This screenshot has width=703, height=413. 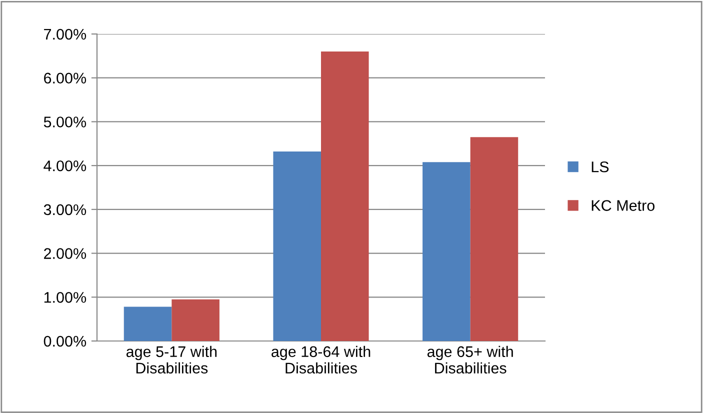 I want to click on y-tick-label: 0.00%, so click(x=65, y=341).